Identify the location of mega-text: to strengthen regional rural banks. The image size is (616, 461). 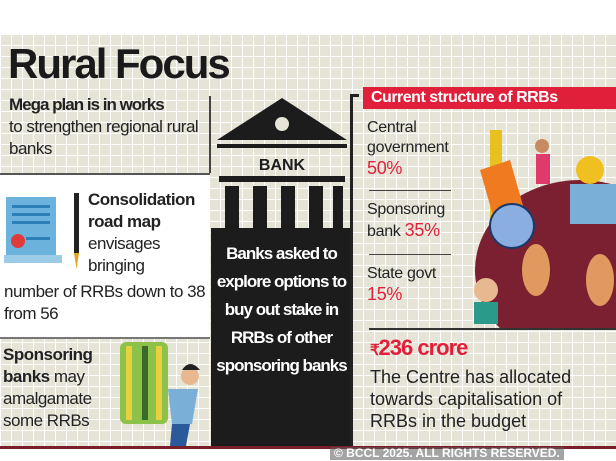
(104, 137).